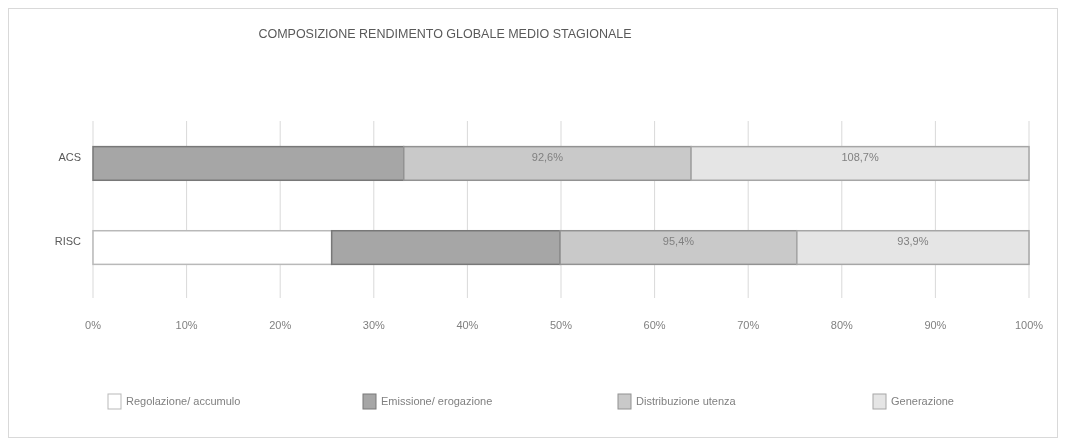  I want to click on annotation: 95,4%, so click(678, 240).